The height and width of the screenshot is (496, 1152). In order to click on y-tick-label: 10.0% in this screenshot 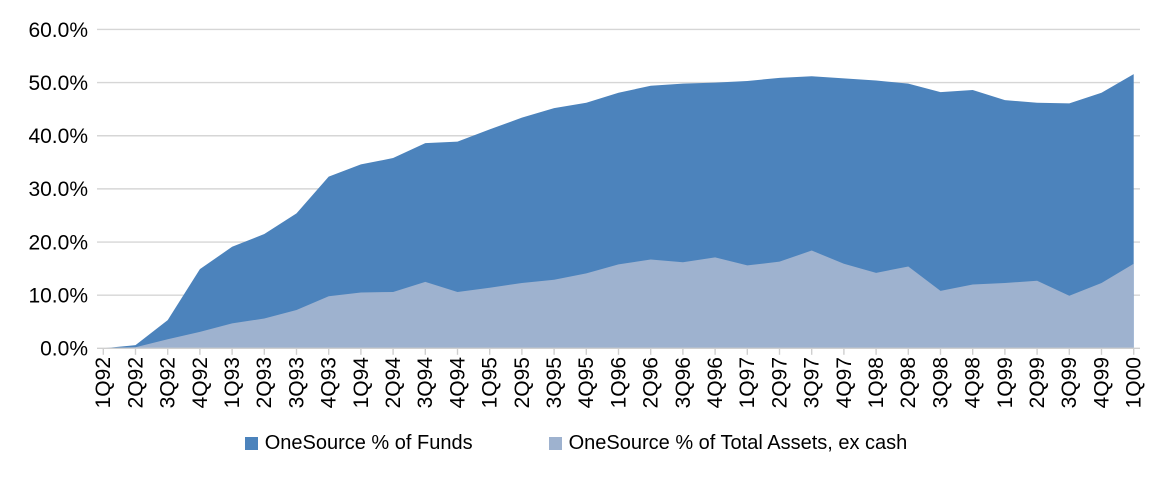, I will do `click(58, 296)`.